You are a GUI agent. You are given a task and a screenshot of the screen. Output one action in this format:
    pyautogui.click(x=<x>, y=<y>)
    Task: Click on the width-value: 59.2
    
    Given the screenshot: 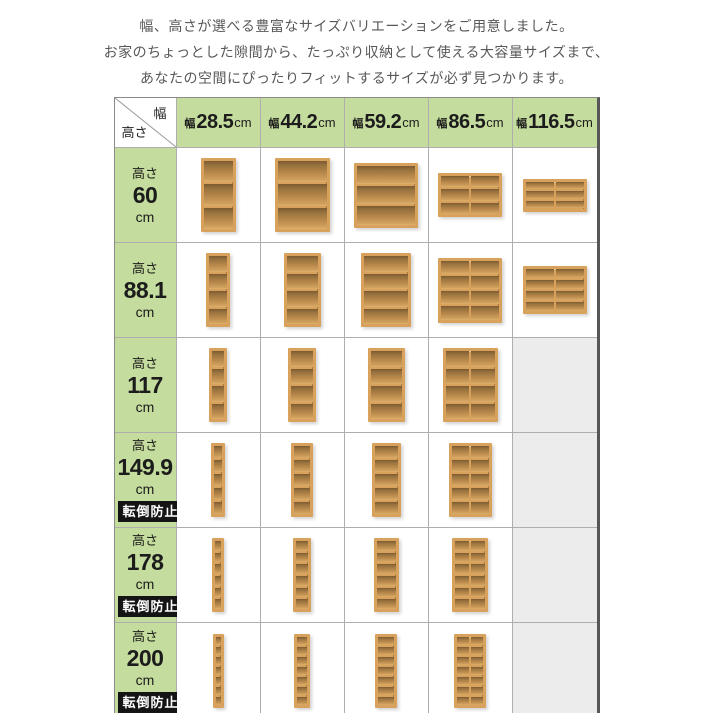 What is the action you would take?
    pyautogui.click(x=383, y=122)
    